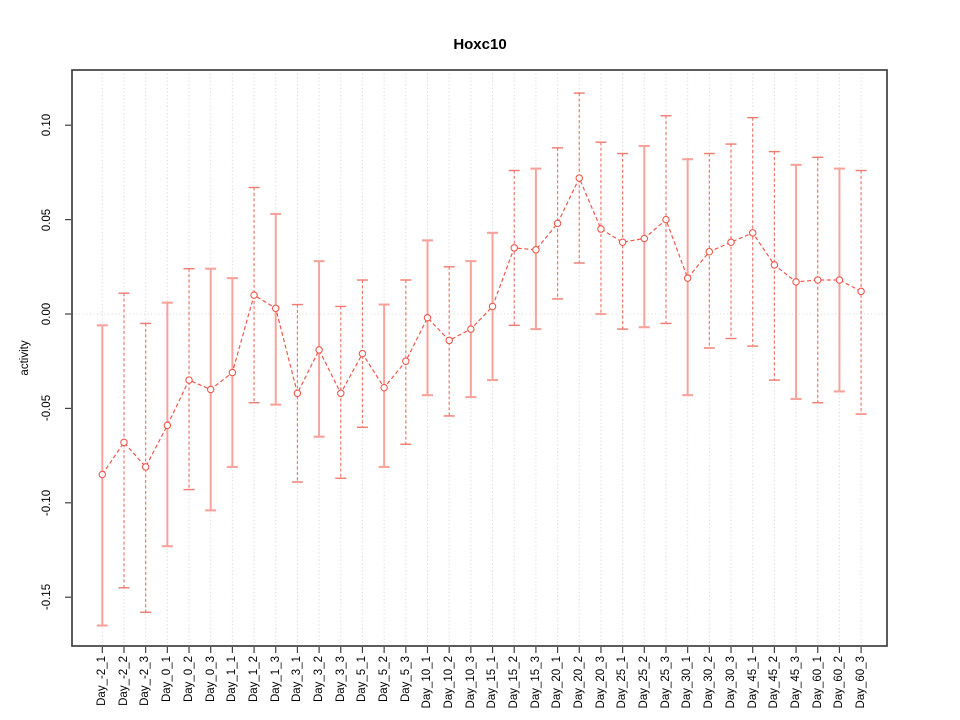  I want to click on x-tick-label: Day_10_2, so click(448, 682).